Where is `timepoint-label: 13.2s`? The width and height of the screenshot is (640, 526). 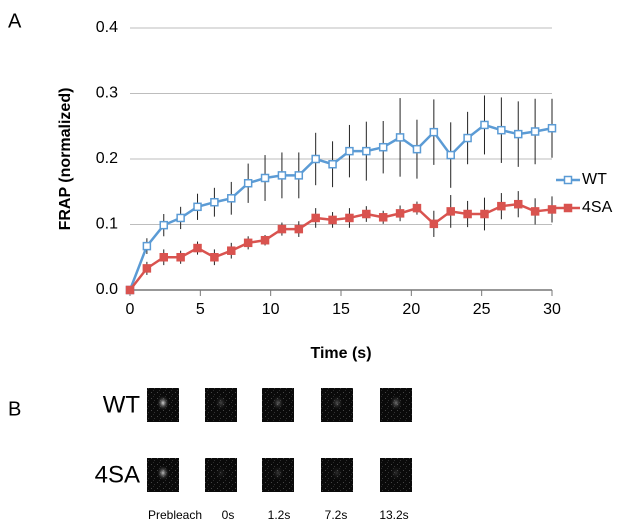 timepoint-label: 13.2s is located at coordinates (393, 515).